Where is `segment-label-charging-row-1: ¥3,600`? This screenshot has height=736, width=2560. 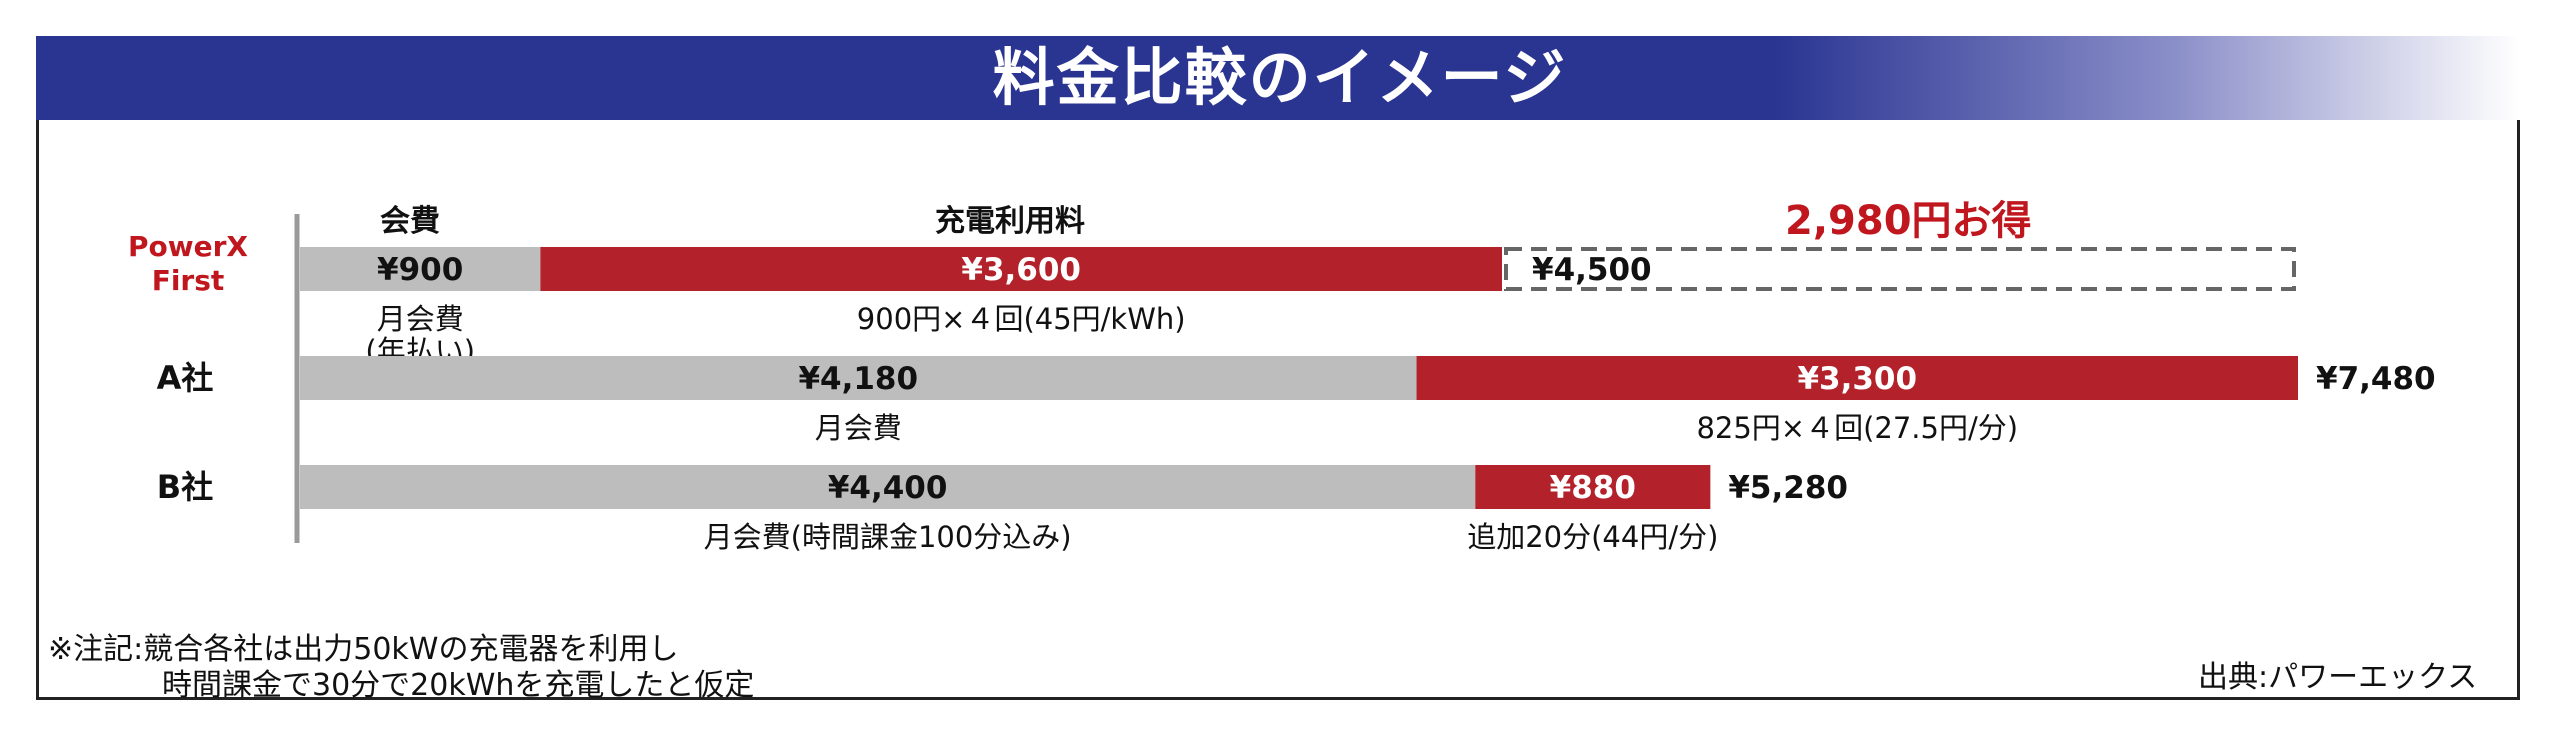
segment-label-charging-row-1: ¥3,600 is located at coordinates (1021, 270).